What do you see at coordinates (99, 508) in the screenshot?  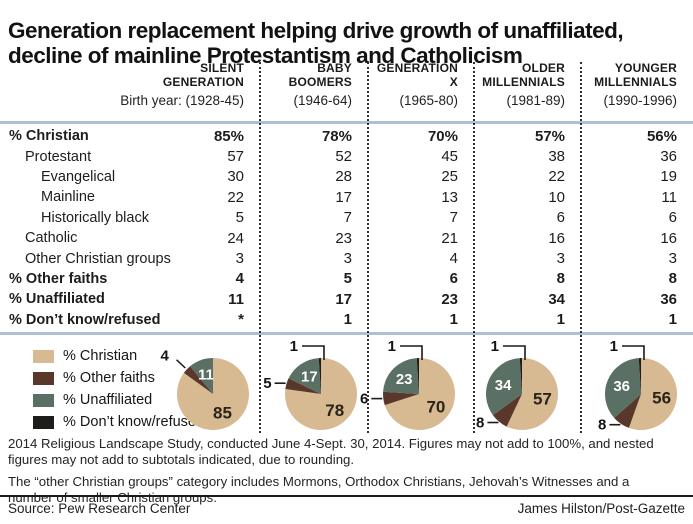 I see `source-text: Source: Pew Research Center` at bounding box center [99, 508].